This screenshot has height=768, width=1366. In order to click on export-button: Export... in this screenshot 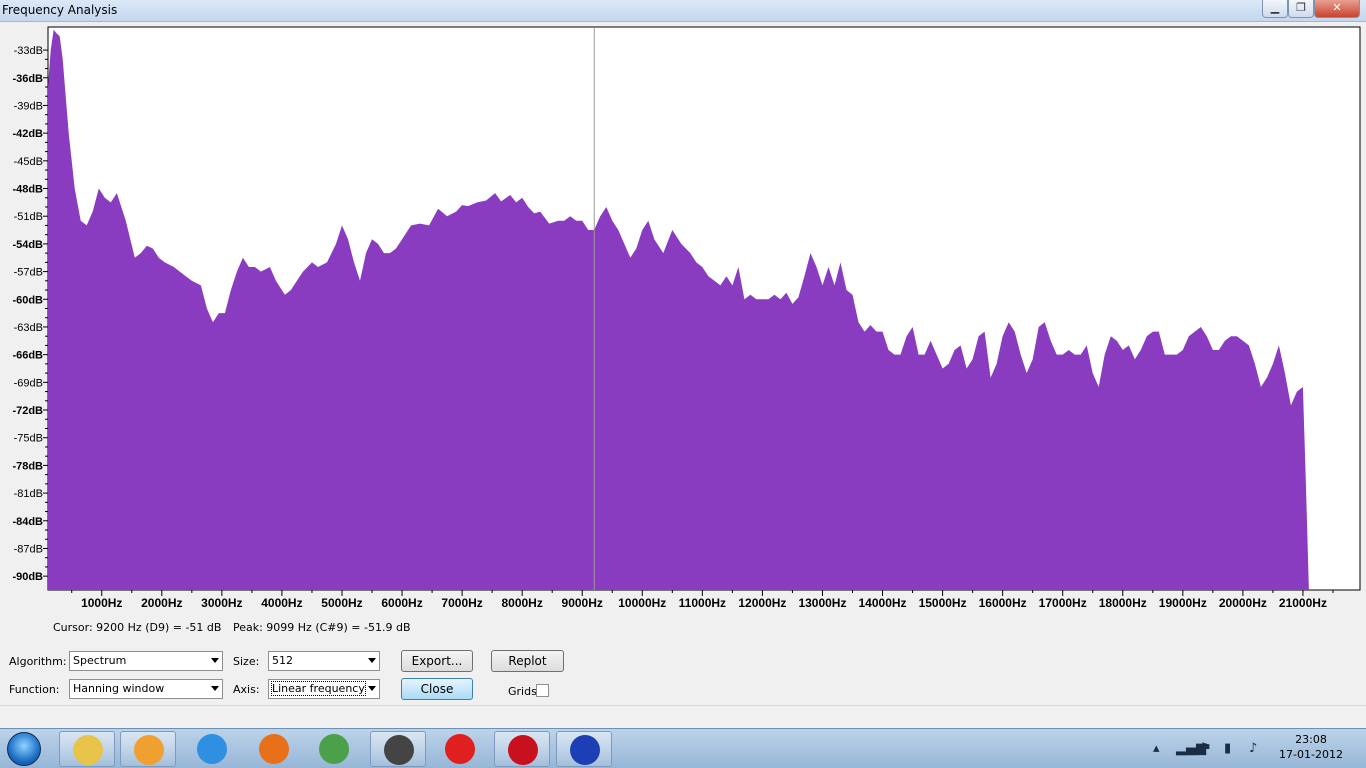, I will do `click(437, 661)`.